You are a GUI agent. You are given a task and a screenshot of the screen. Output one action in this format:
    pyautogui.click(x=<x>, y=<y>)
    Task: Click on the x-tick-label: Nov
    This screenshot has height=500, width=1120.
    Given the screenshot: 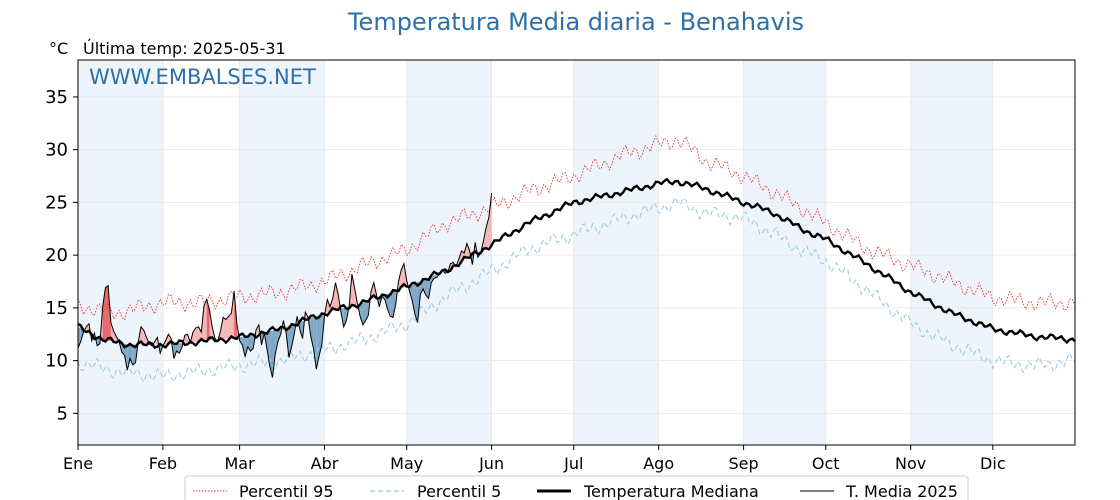 What is the action you would take?
    pyautogui.click(x=910, y=463)
    